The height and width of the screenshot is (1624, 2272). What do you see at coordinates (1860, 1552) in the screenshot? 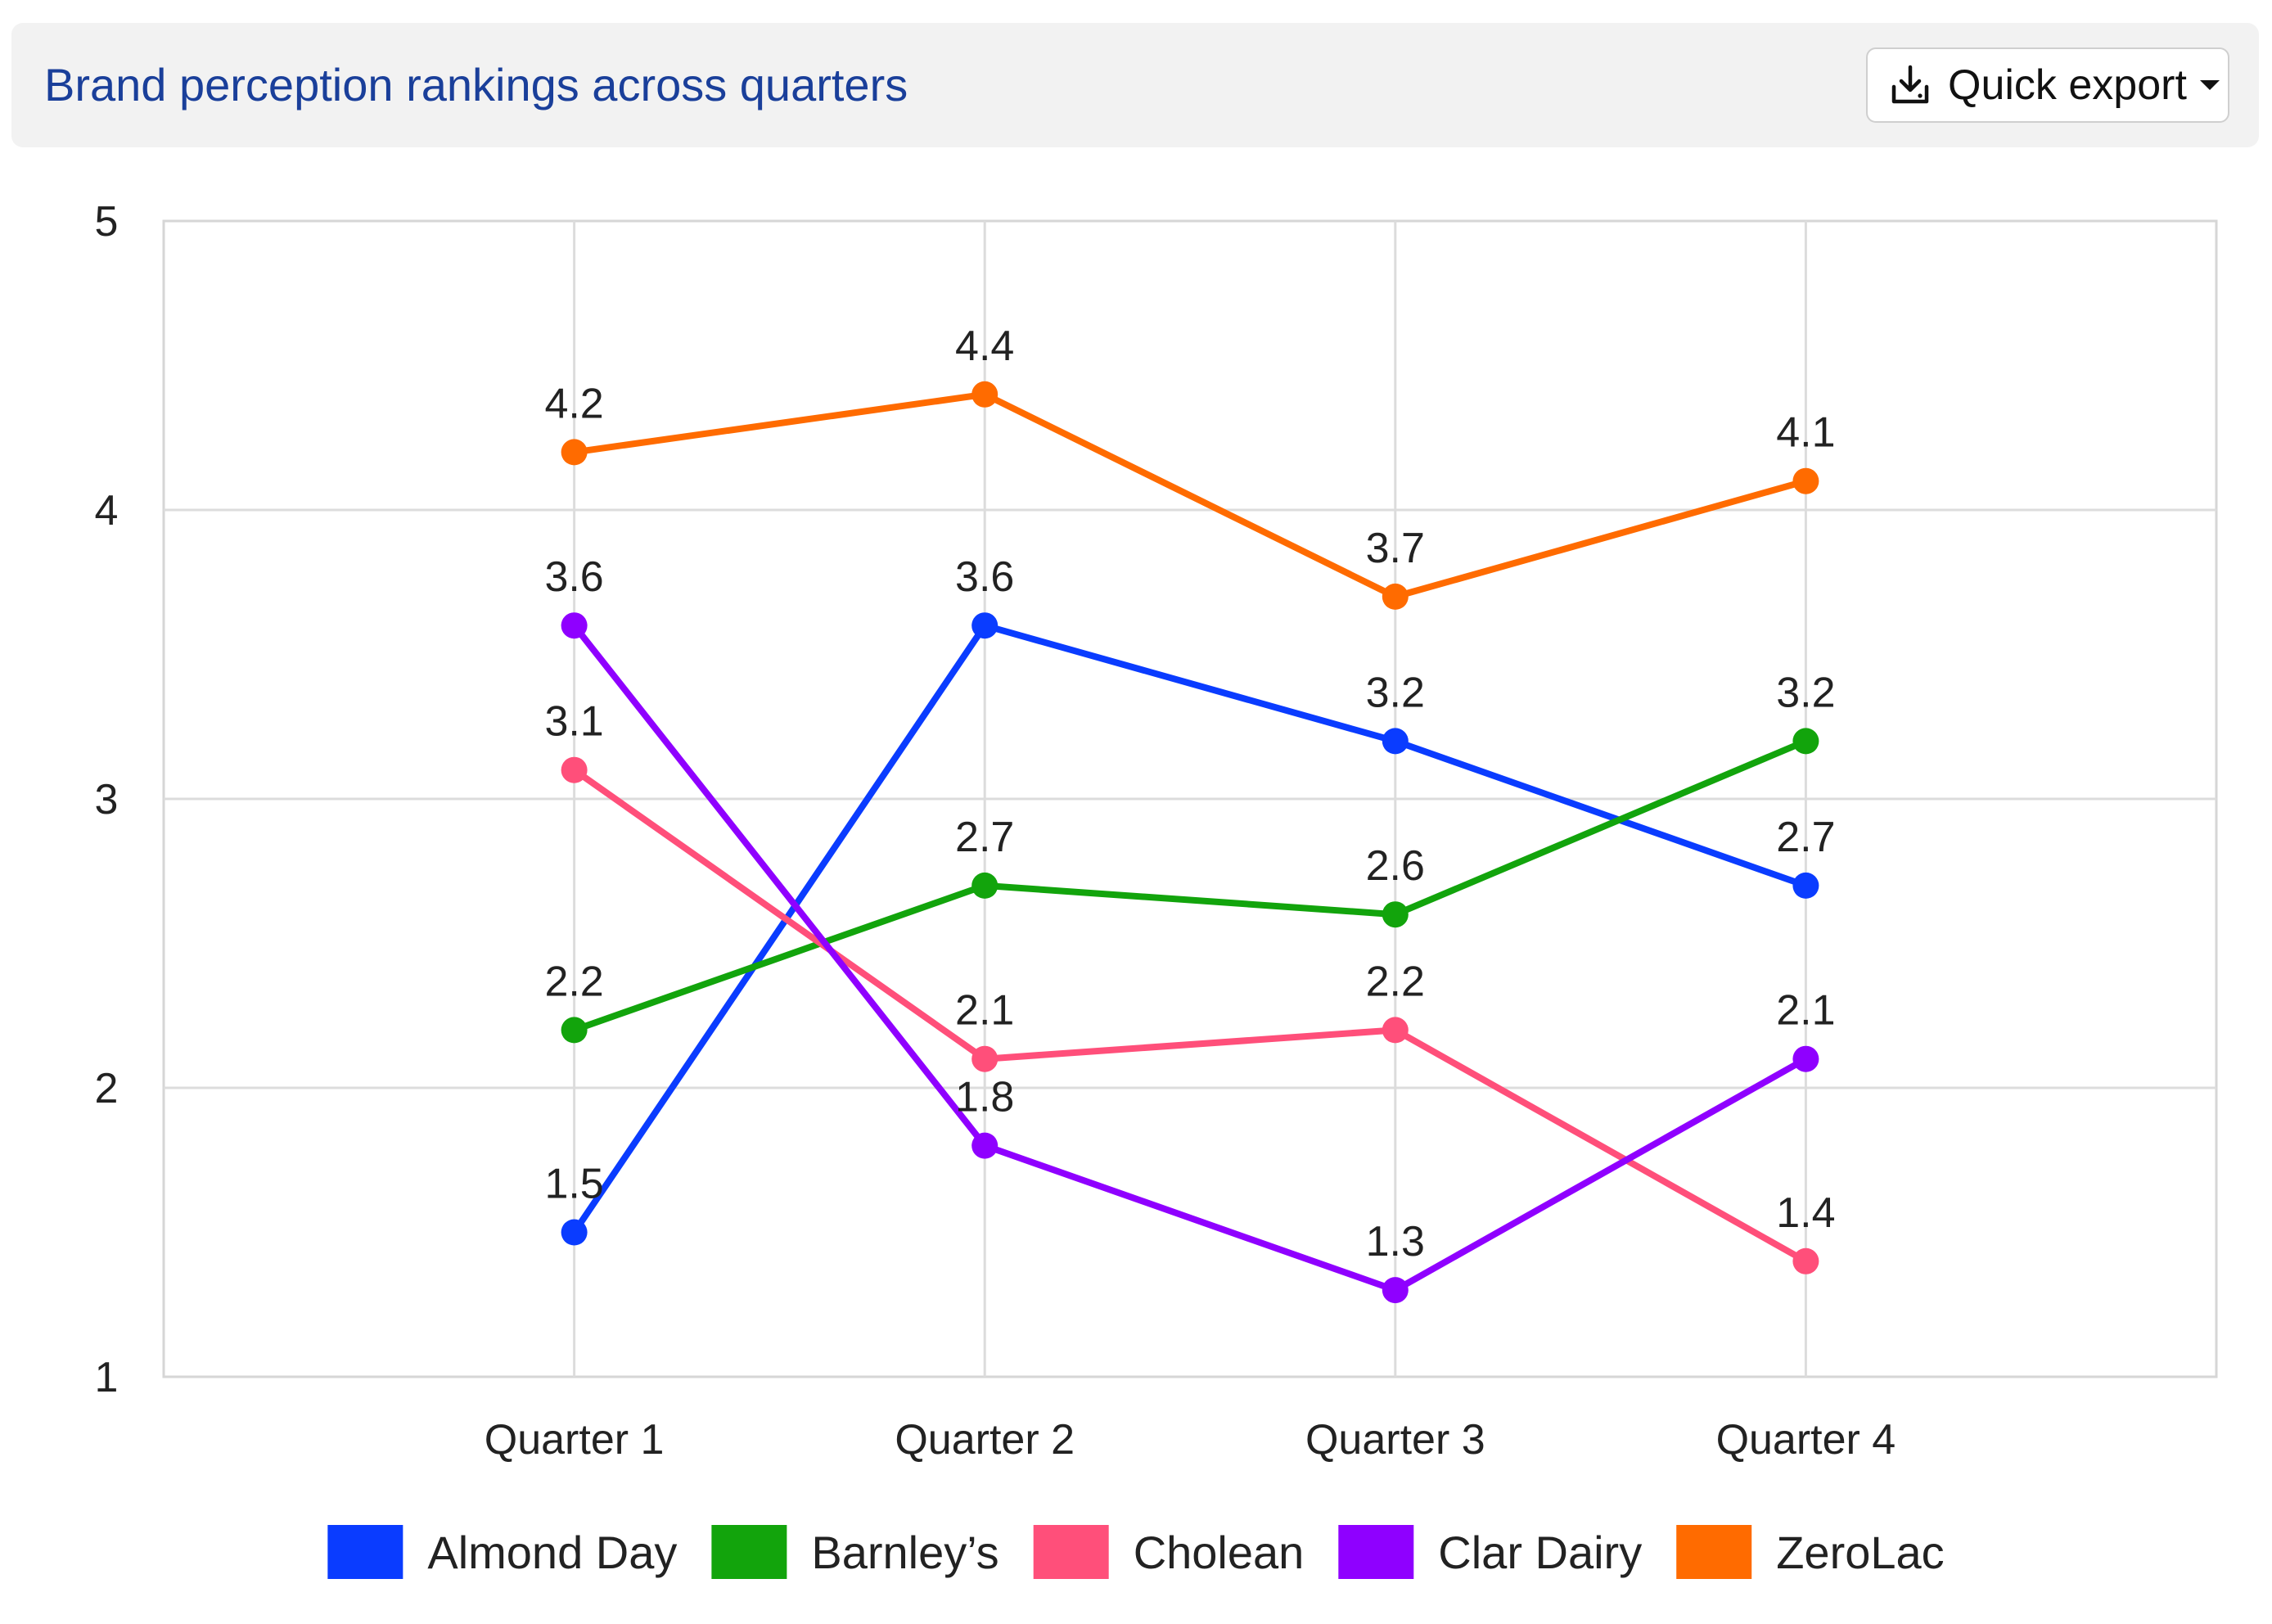
I see `legend-label: ZeroLac` at bounding box center [1860, 1552].